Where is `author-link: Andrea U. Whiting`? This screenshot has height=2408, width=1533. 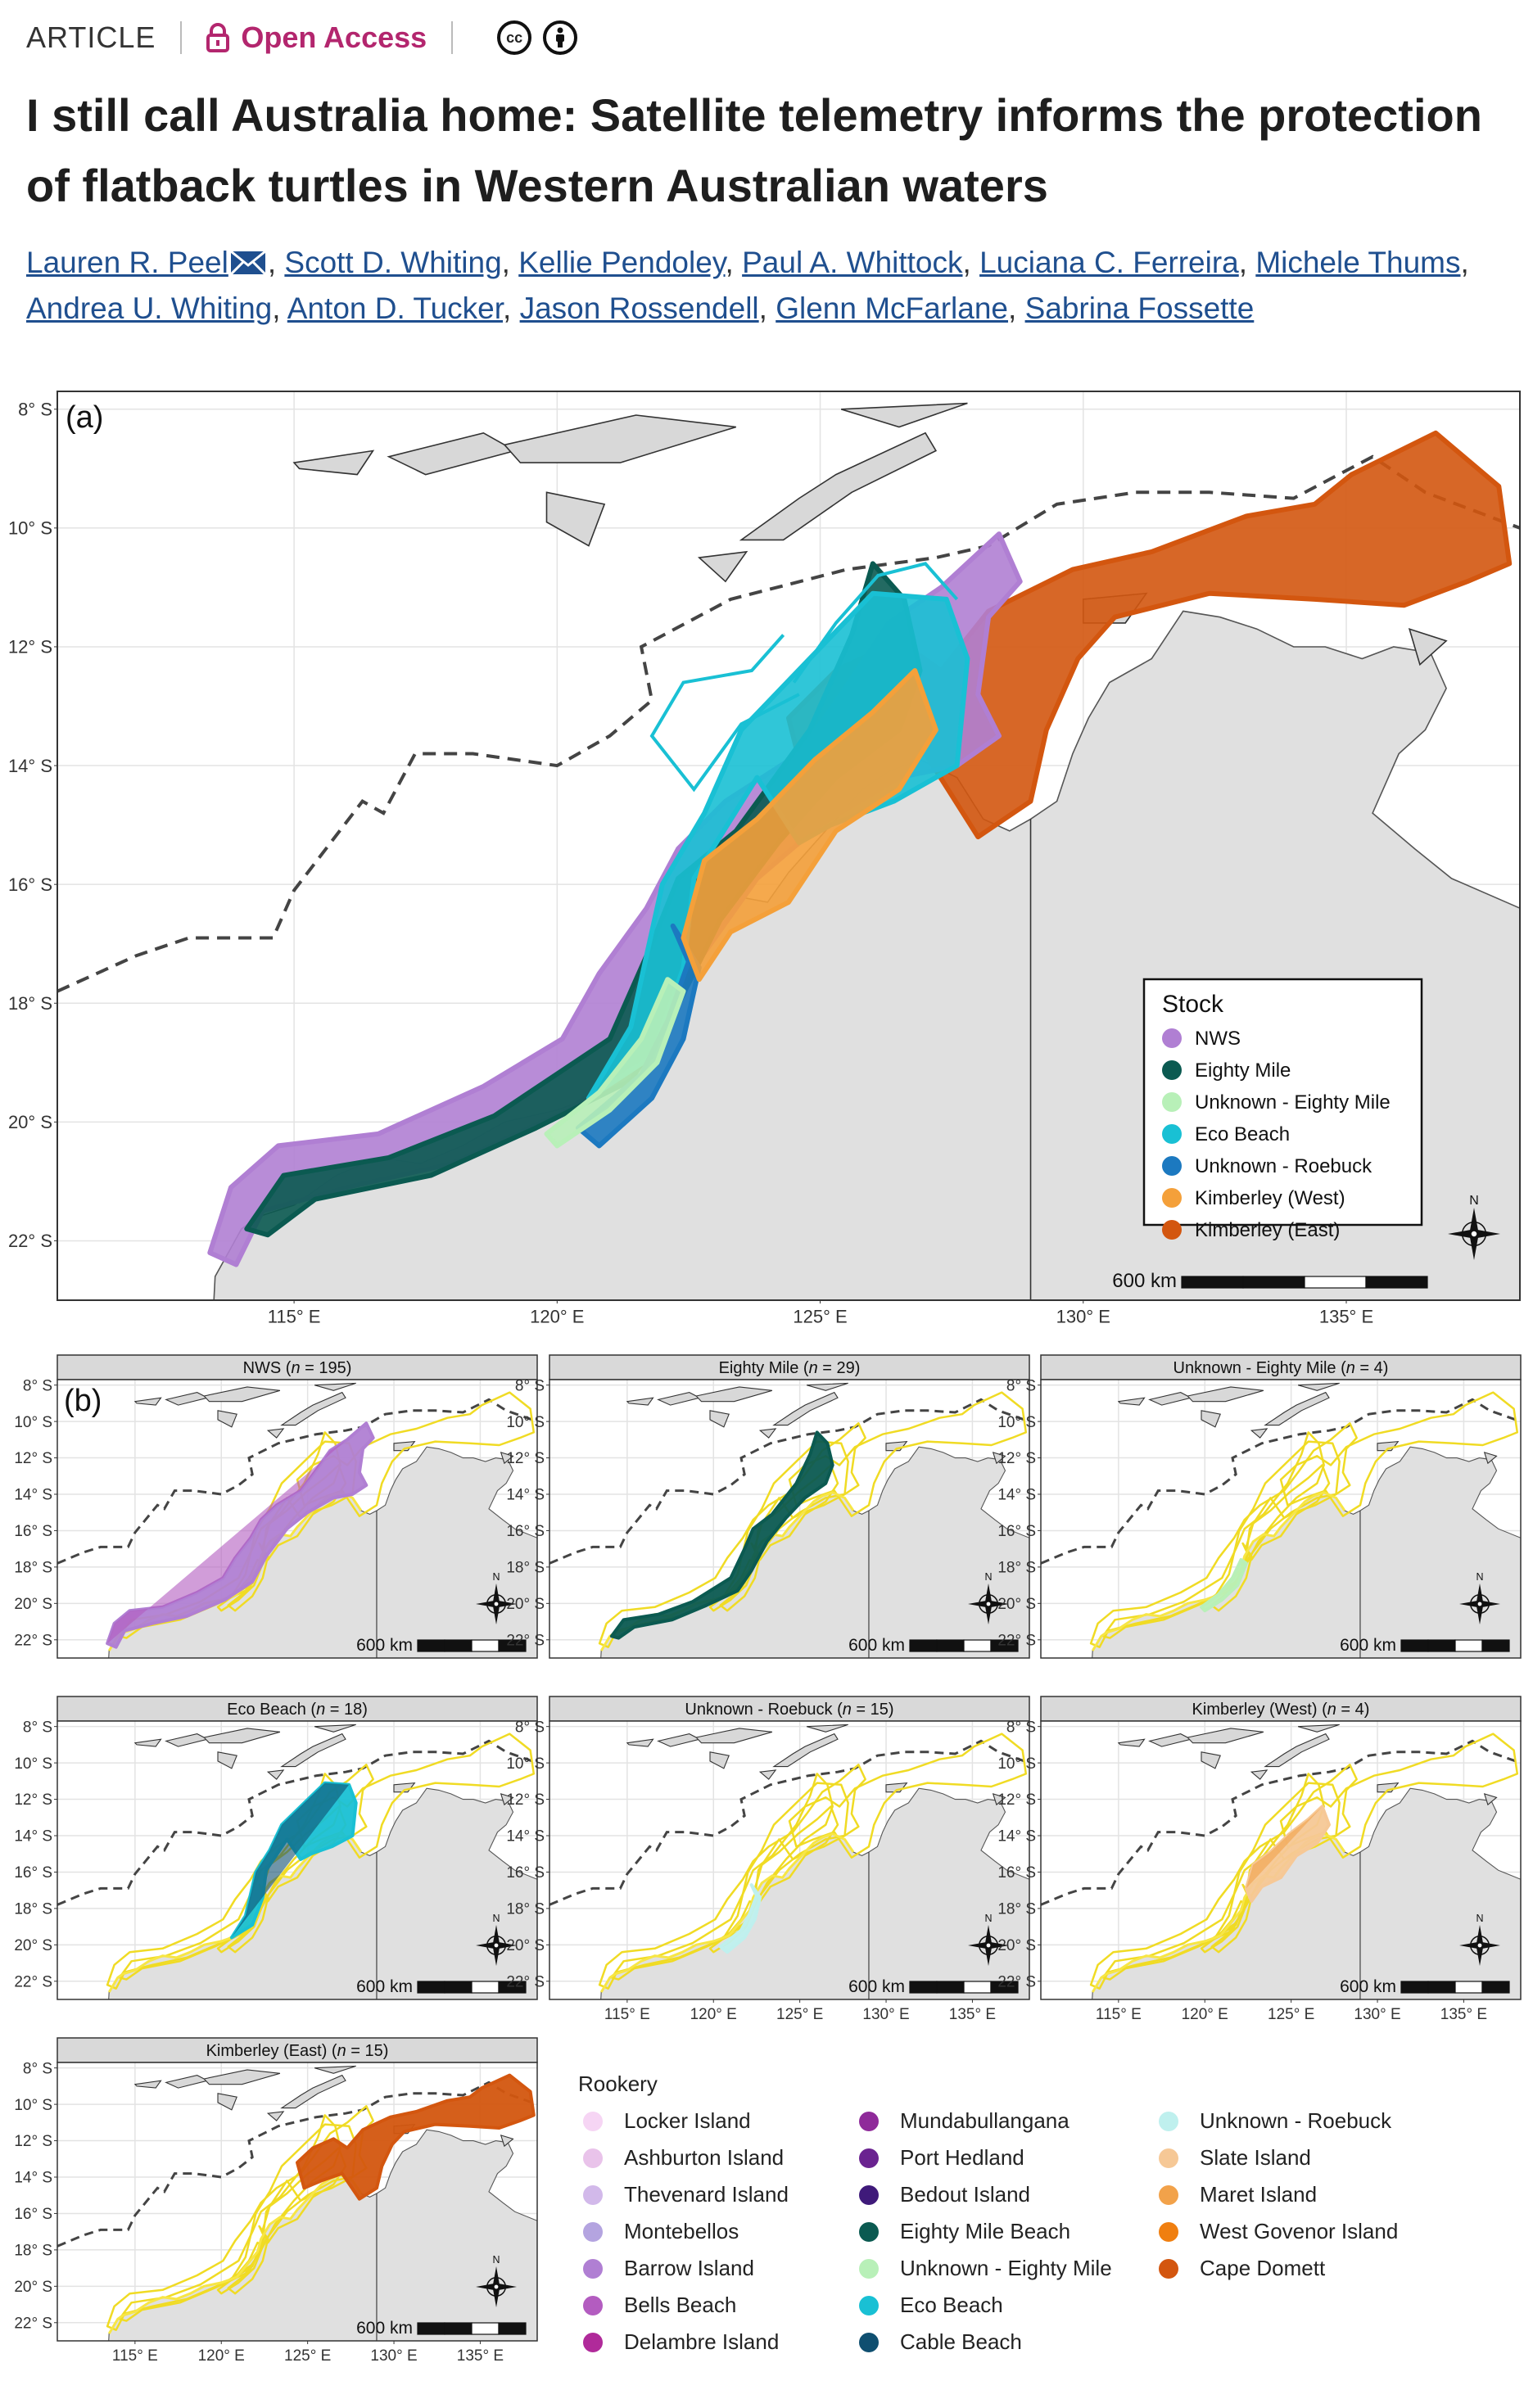 author-link: Andrea U. Whiting is located at coordinates (149, 308).